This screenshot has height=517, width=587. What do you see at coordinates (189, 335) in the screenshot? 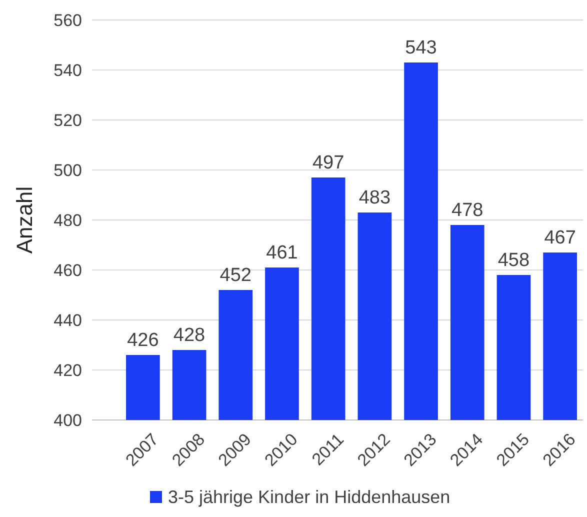
I see `data-label: 428` at bounding box center [189, 335].